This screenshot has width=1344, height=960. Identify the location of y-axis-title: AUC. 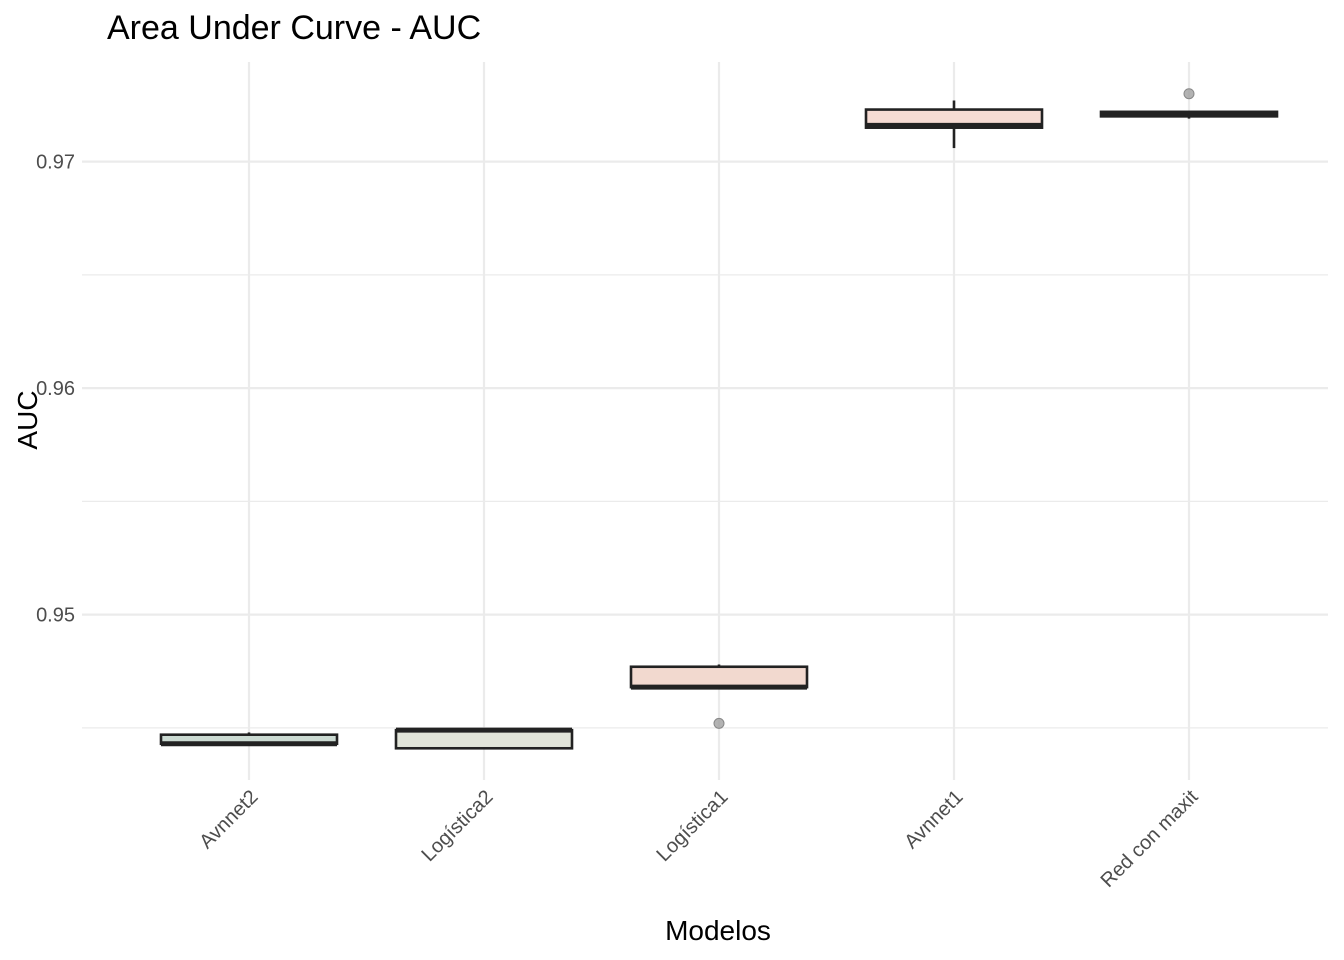
(27, 419).